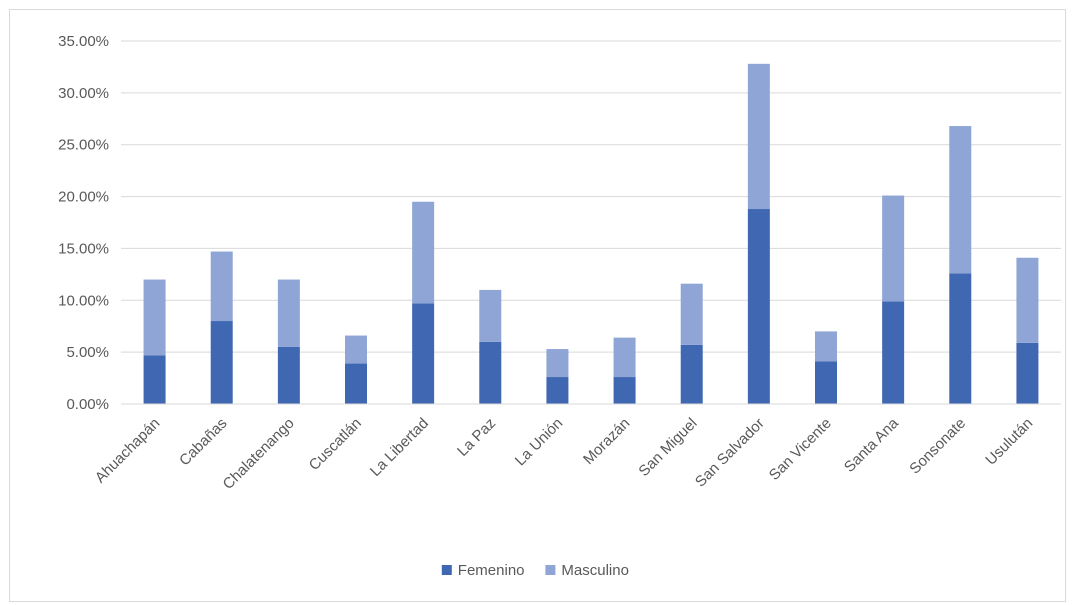 The image size is (1075, 605). What do you see at coordinates (83, 300) in the screenshot?
I see `y-tick-label: 10.00%` at bounding box center [83, 300].